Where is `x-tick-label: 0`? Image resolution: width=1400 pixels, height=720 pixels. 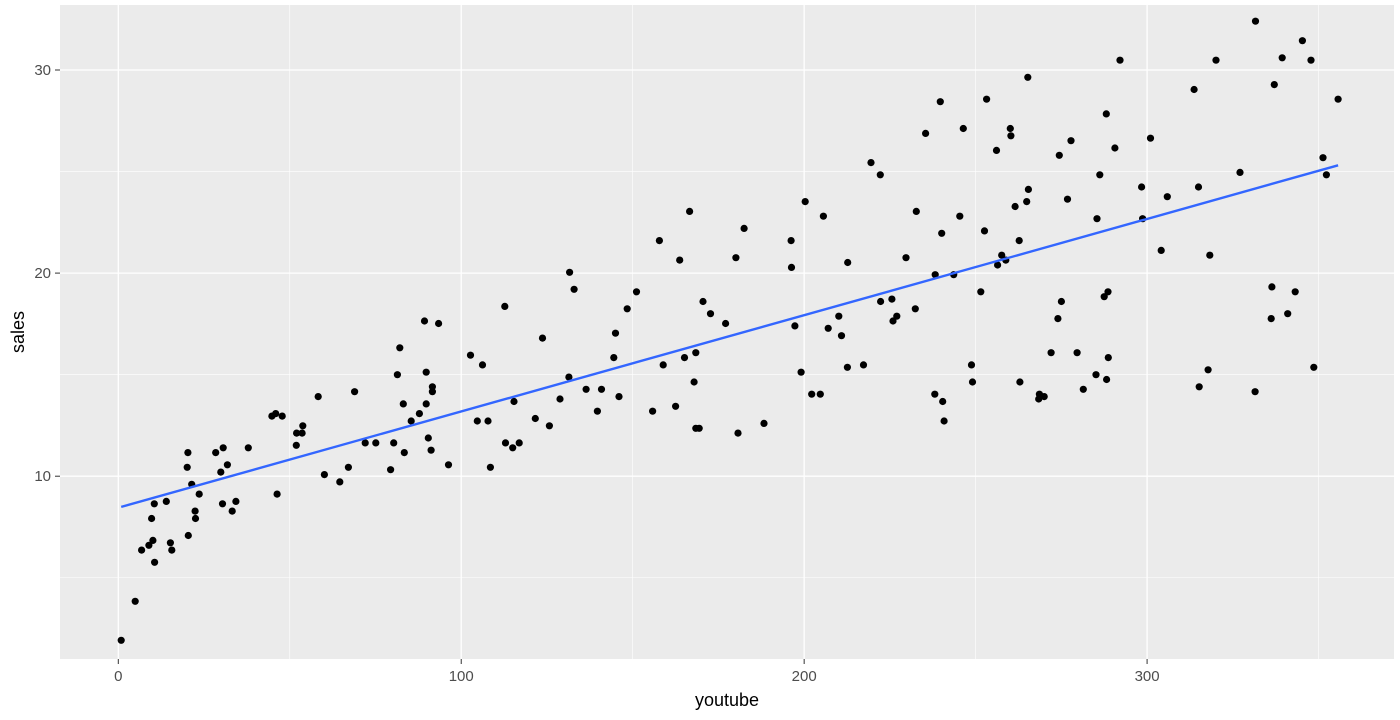 x-tick-label: 0 is located at coordinates (118, 676).